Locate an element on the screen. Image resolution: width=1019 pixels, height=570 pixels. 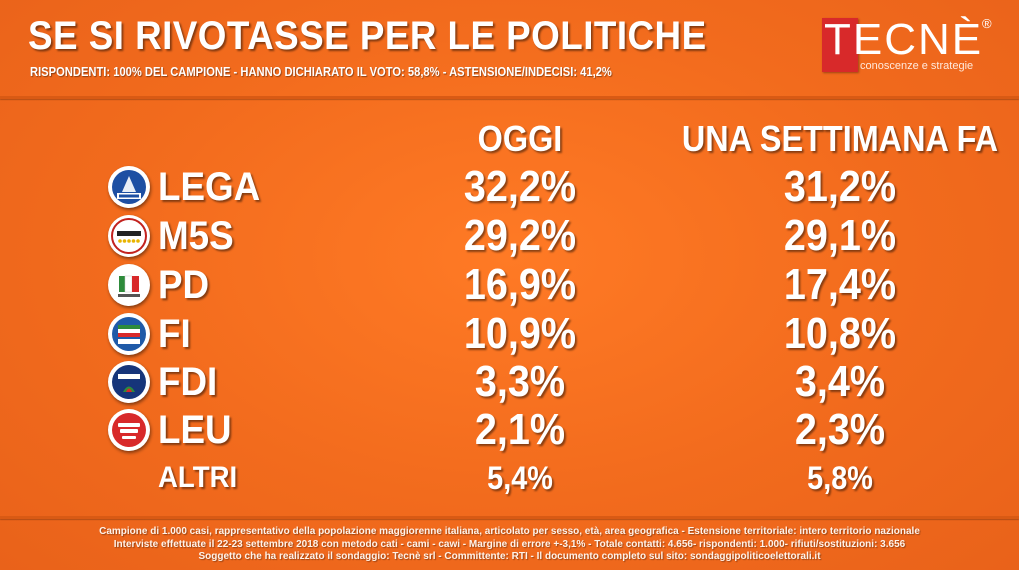
table-row: M5S 29,2% 29,1% is located at coordinates (509, 236).